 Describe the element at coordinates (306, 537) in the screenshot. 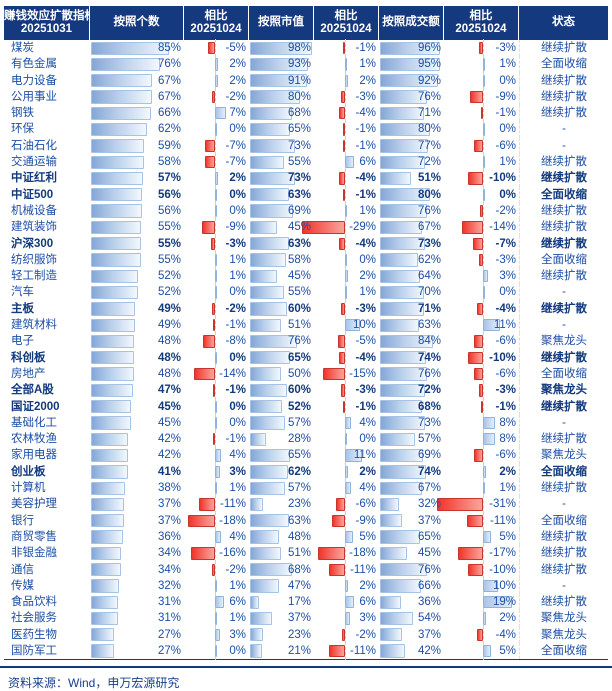

I see `table-row: 商贸零售 36% 4% 48% 5% 65% 5% 继续扩散` at that location.